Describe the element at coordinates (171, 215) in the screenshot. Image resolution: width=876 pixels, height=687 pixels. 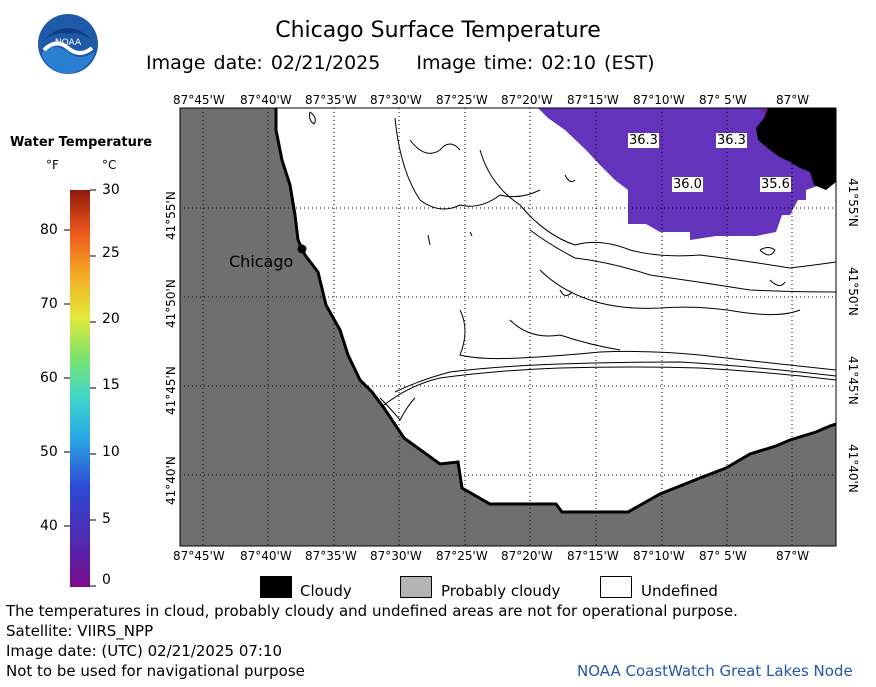
I see `lat-label-left: 41°55'N` at that location.